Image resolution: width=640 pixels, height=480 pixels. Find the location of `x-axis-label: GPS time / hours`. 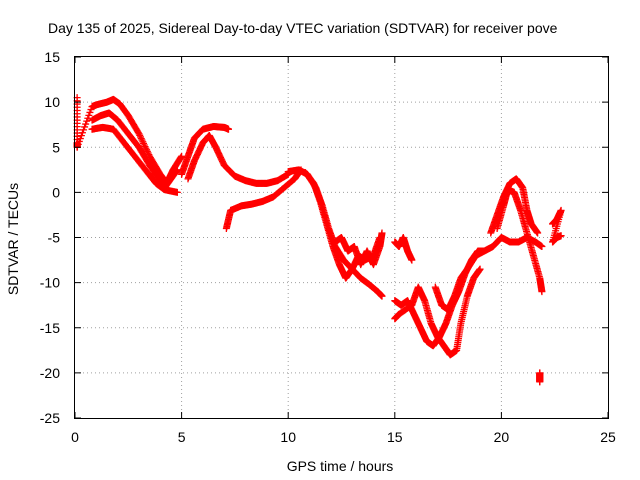

x-axis-label: GPS time / hours is located at coordinates (340, 466).